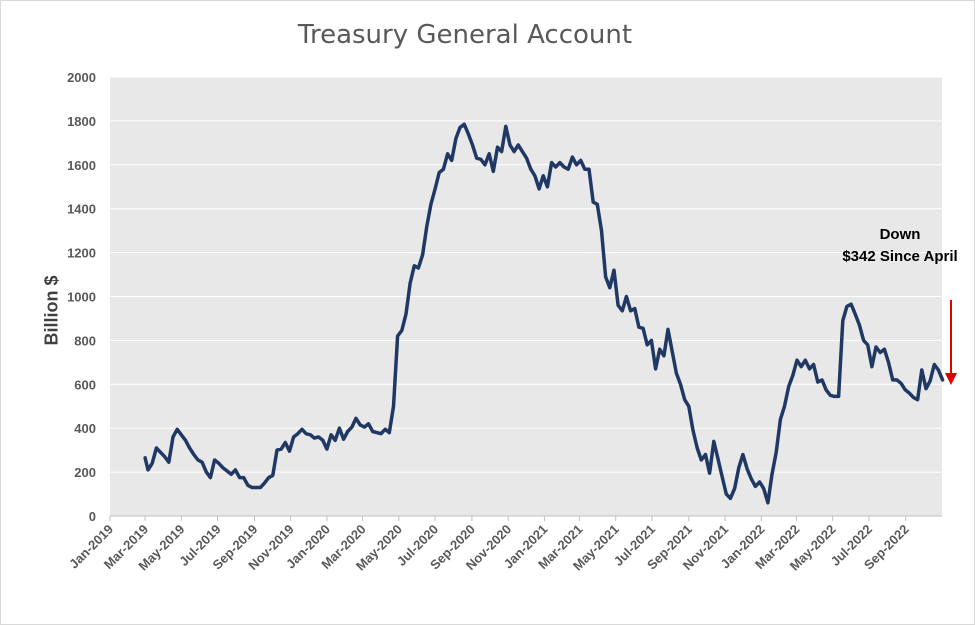  I want to click on y-tick-label: 0, so click(92, 516).